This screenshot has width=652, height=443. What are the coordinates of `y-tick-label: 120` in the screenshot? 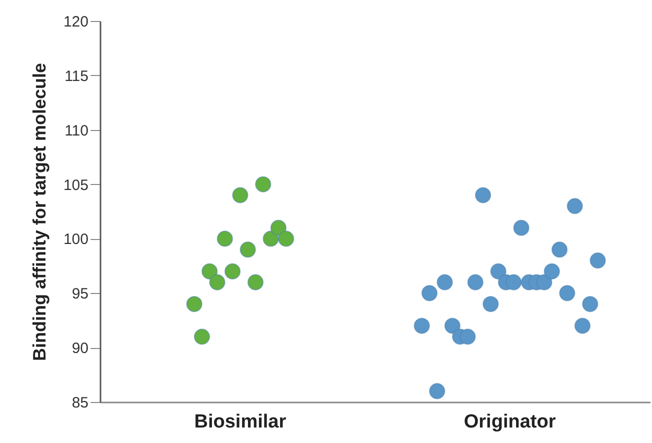 It's located at (75, 22).